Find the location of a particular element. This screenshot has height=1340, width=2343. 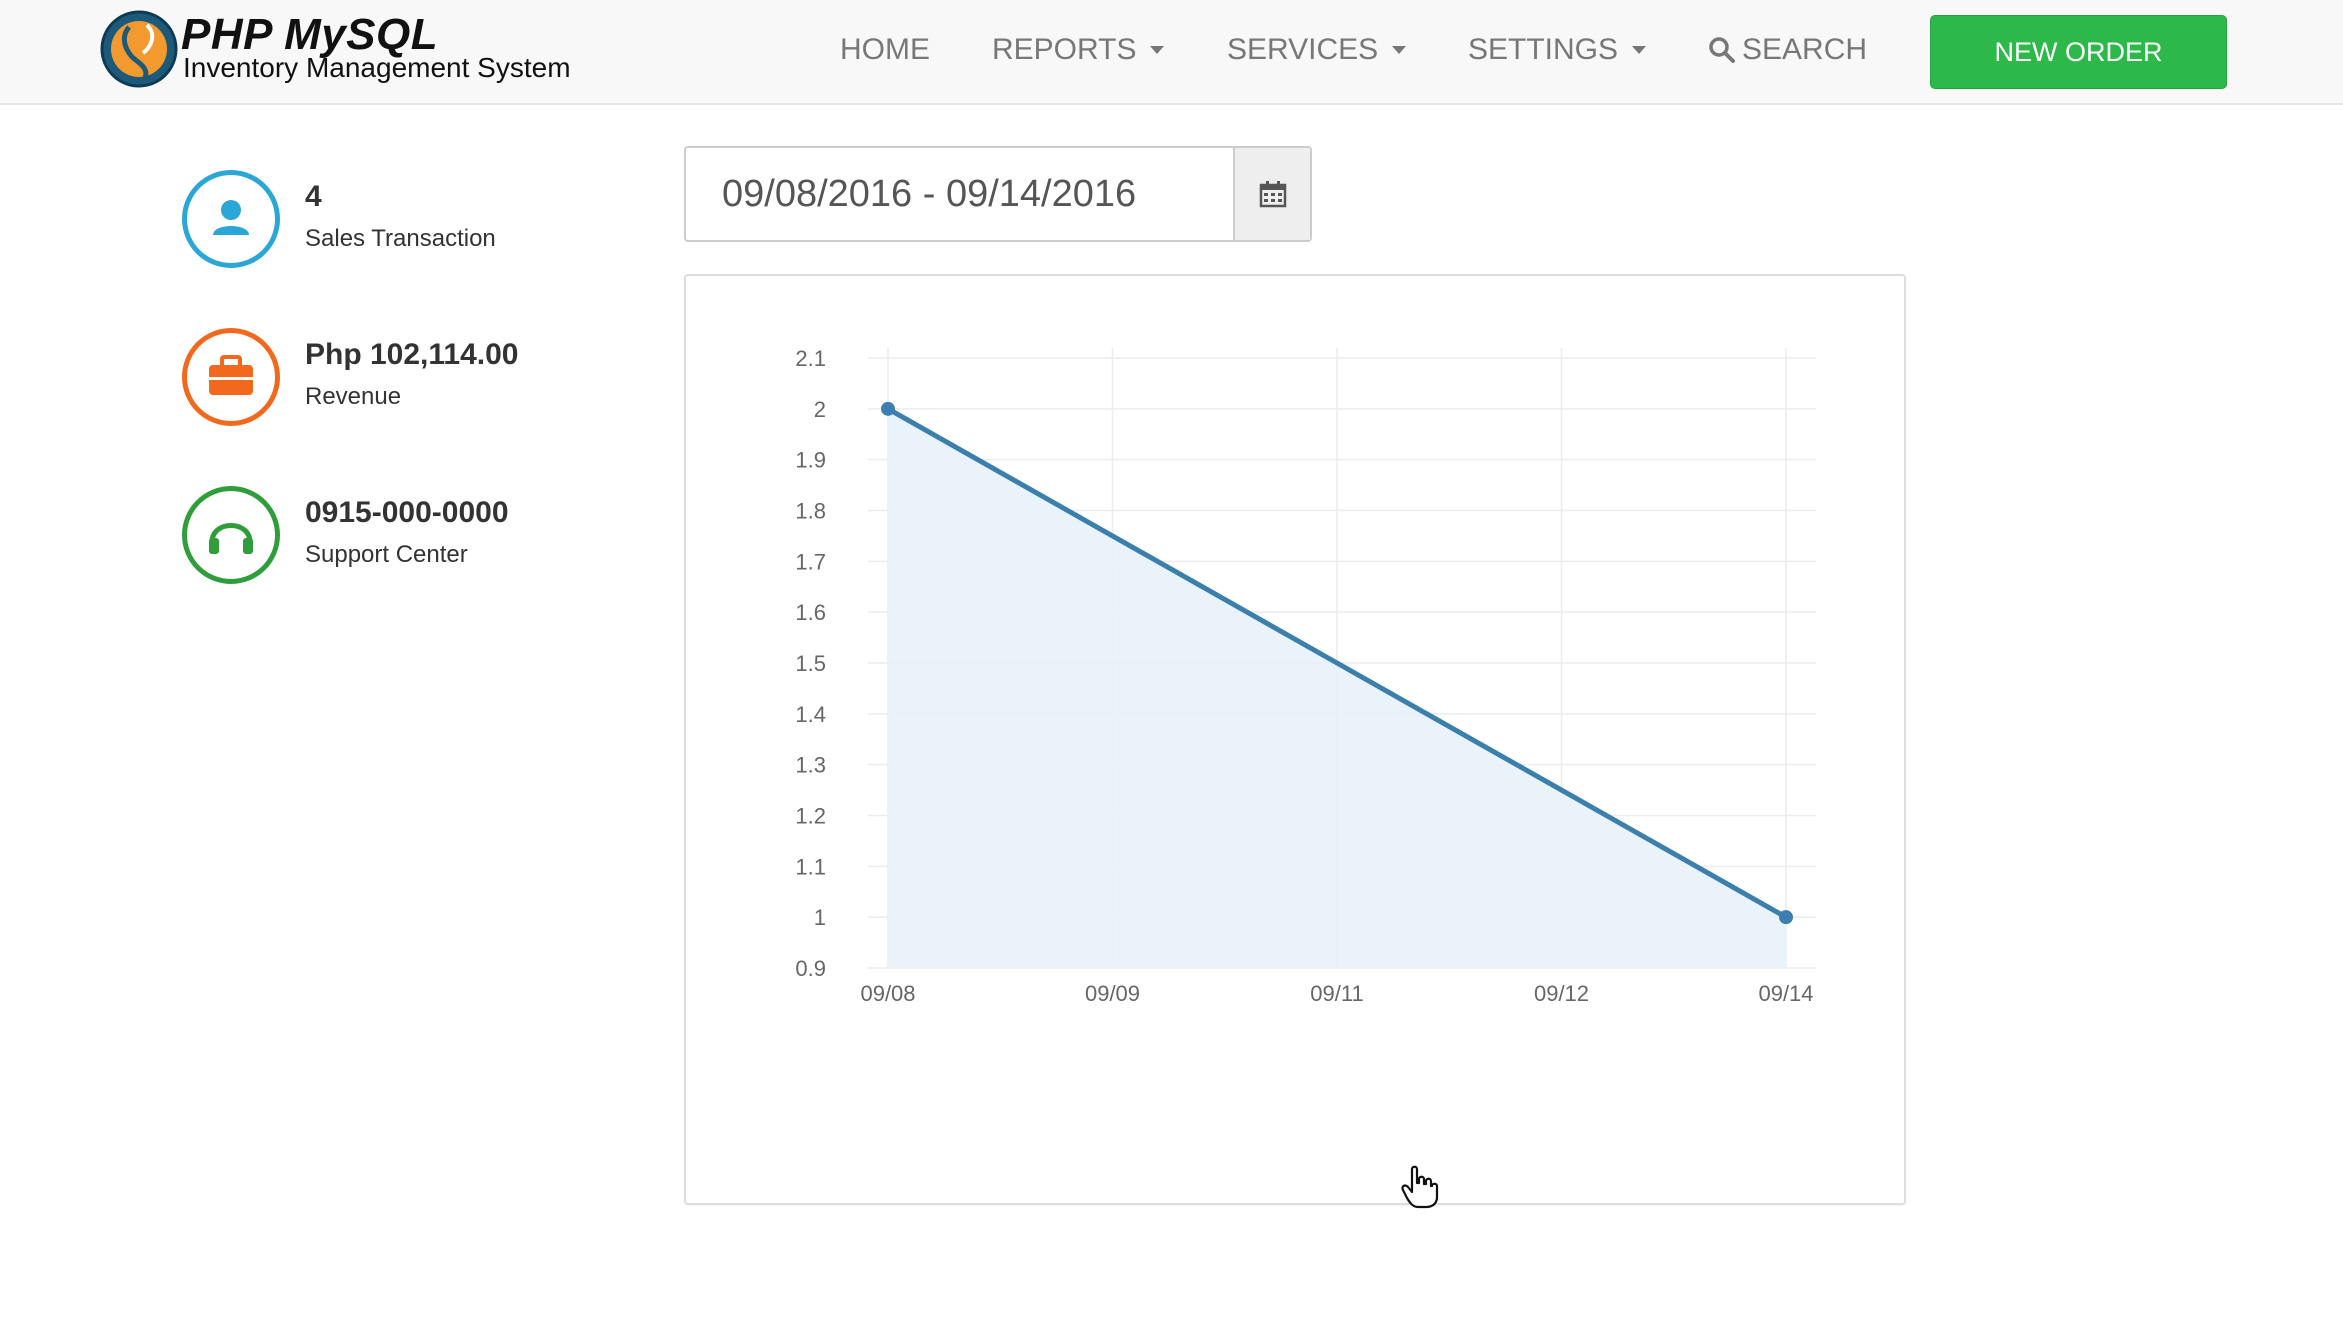

y-tick-label: 1.5 is located at coordinates (810, 663).